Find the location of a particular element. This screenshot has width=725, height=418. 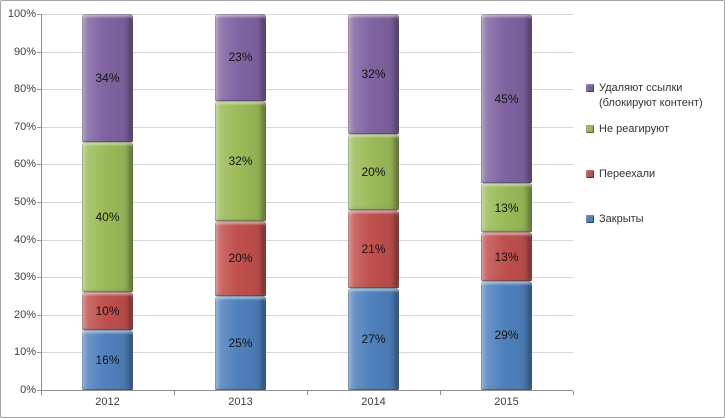

bar-2013: 25% 20% 32% 23% is located at coordinates (240, 202).